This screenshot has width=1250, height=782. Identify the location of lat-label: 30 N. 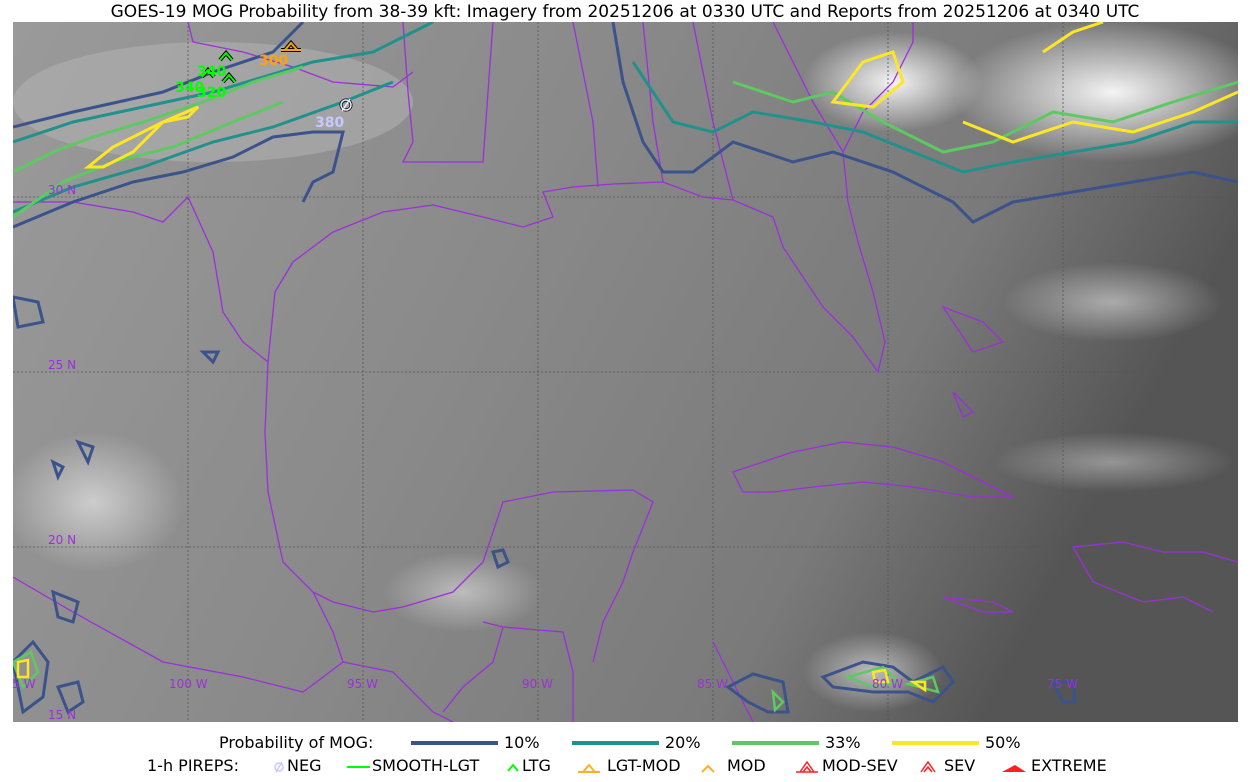
(62, 190).